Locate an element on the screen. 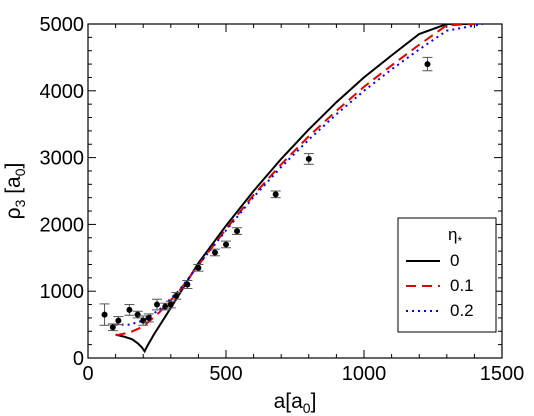 This screenshot has width=534, height=416. x-tick-label: 0 is located at coordinates (87, 374).